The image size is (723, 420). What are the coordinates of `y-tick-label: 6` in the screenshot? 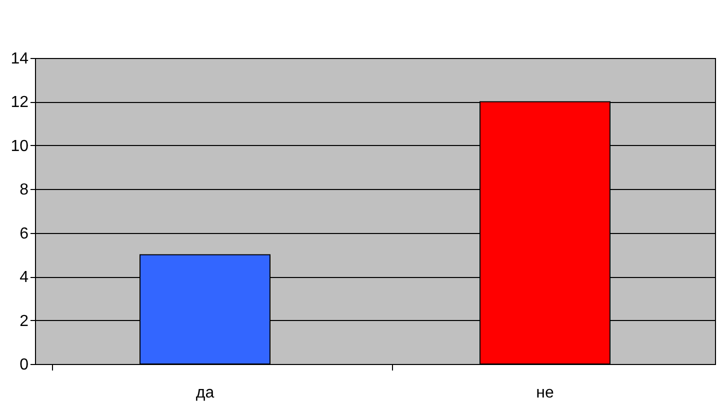 It's located at (24, 233).